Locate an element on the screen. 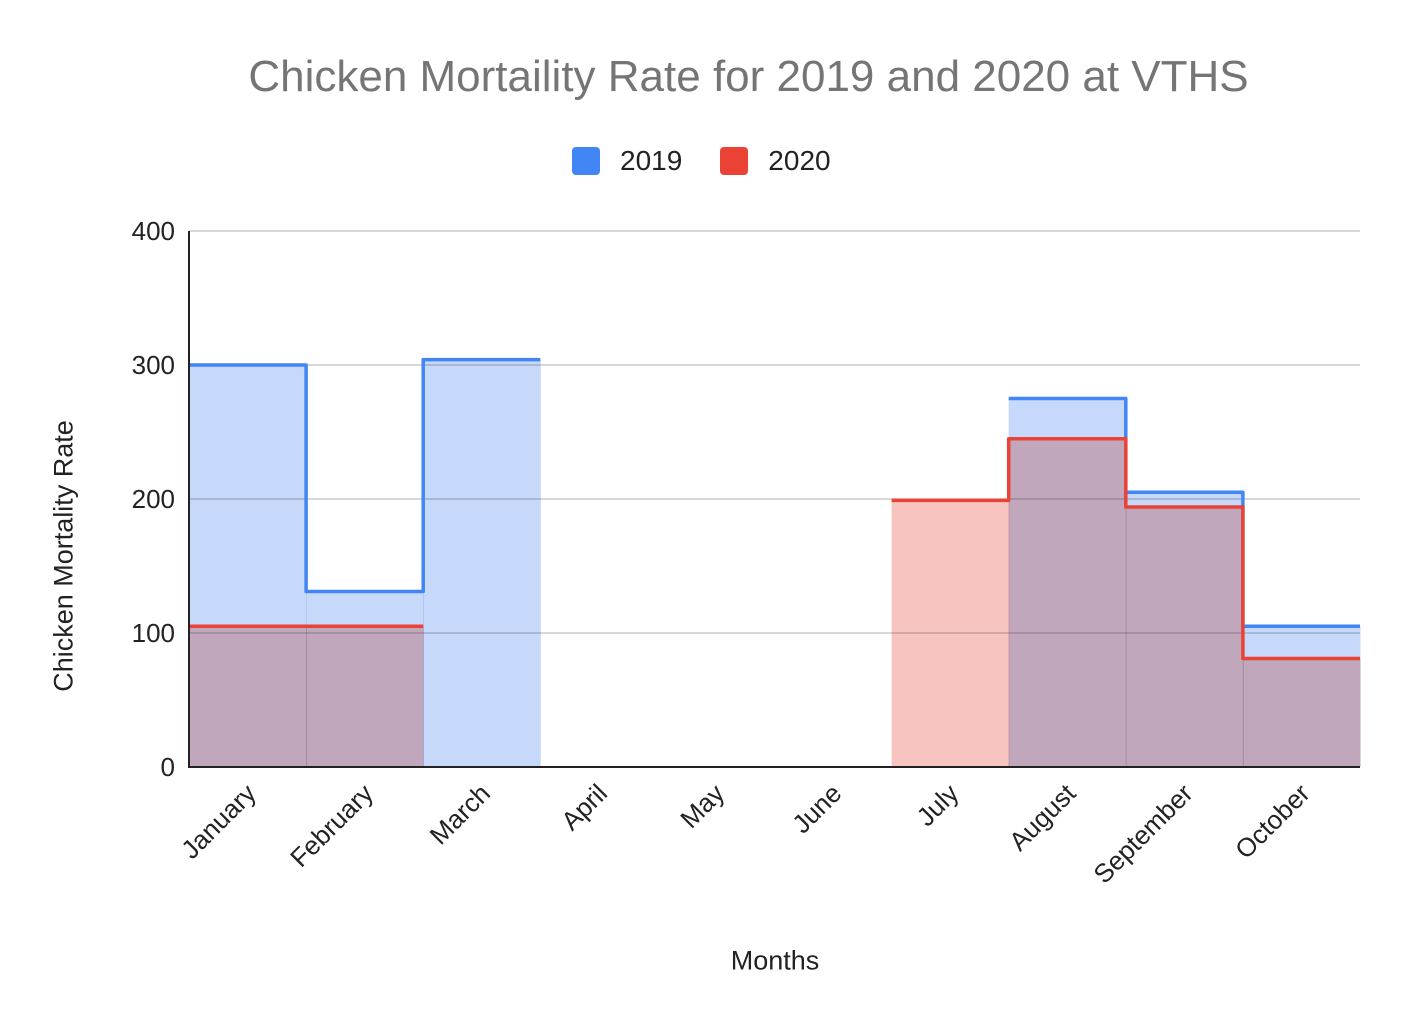 The width and height of the screenshot is (1410, 1030). y-tick-label: 400 is located at coordinates (153, 231).